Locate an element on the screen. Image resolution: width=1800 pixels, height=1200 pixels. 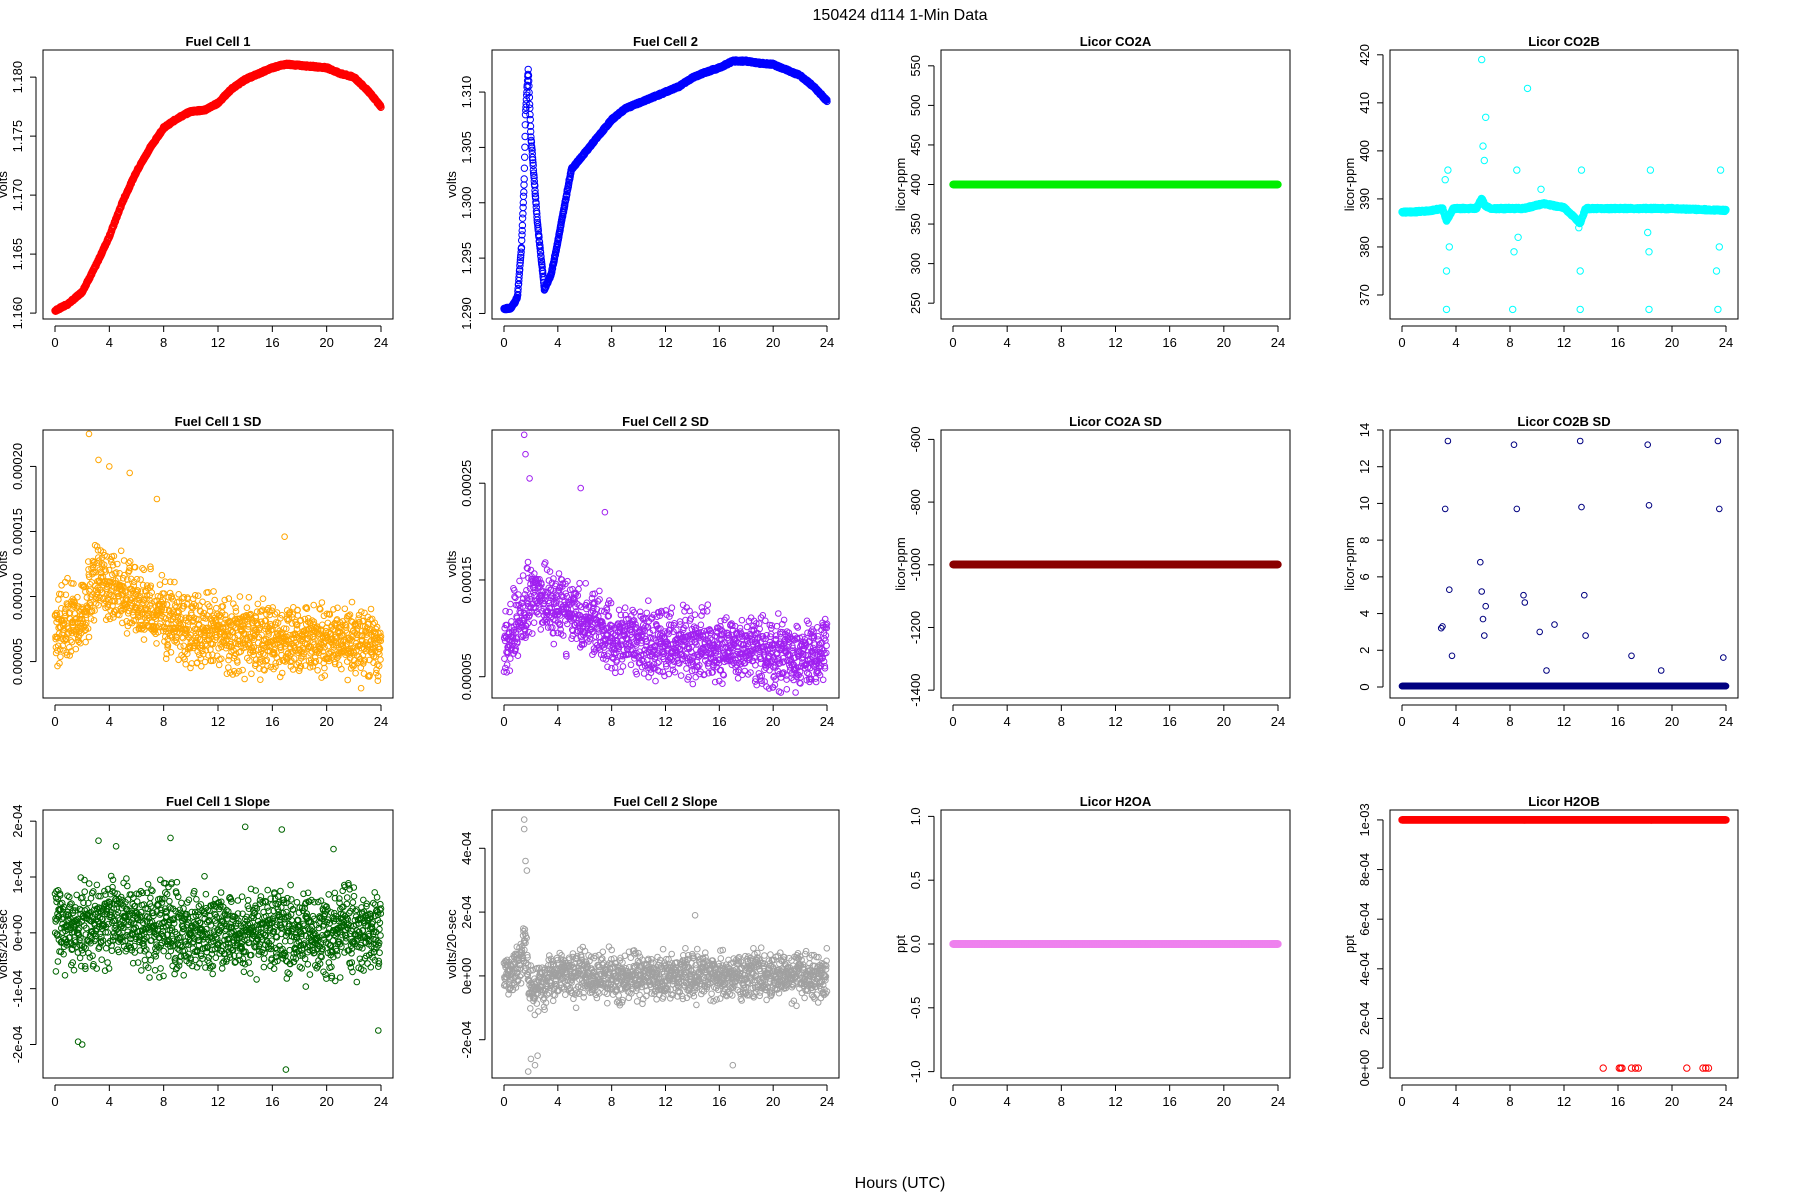
y-tick-label: 1.310 is located at coordinates (466, 92).